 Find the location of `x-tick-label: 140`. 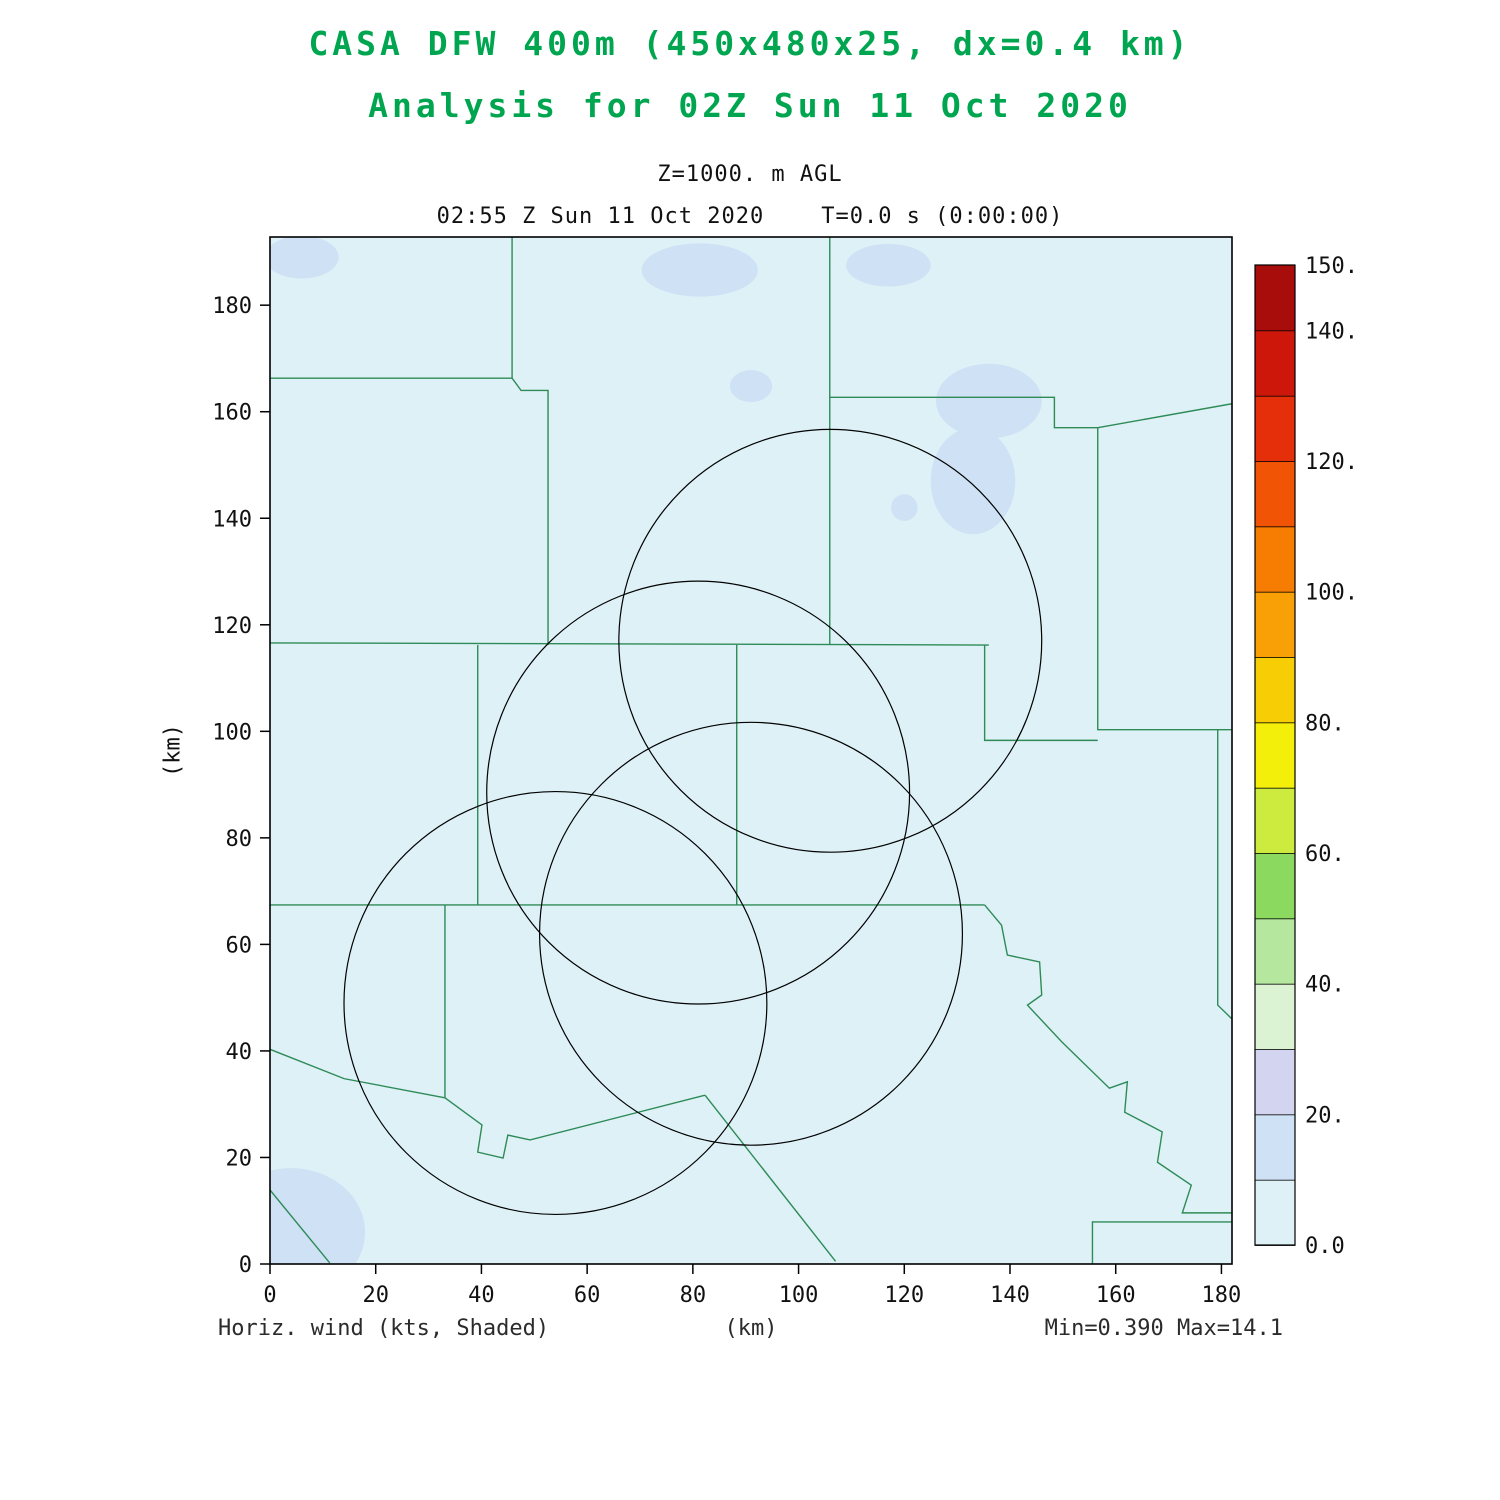

x-tick-label: 140 is located at coordinates (1010, 1295).